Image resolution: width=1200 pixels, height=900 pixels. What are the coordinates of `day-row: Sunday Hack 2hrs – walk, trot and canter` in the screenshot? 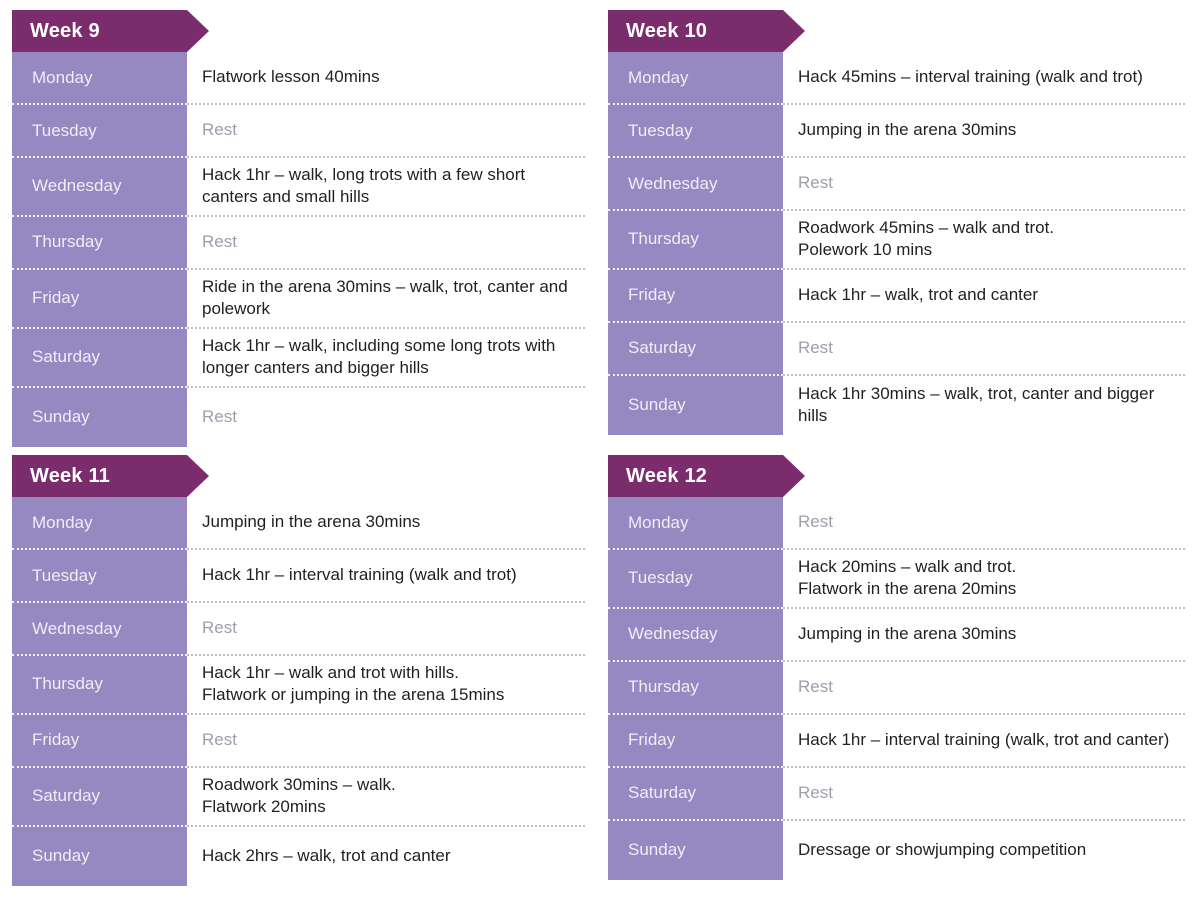 It's located at (298, 856).